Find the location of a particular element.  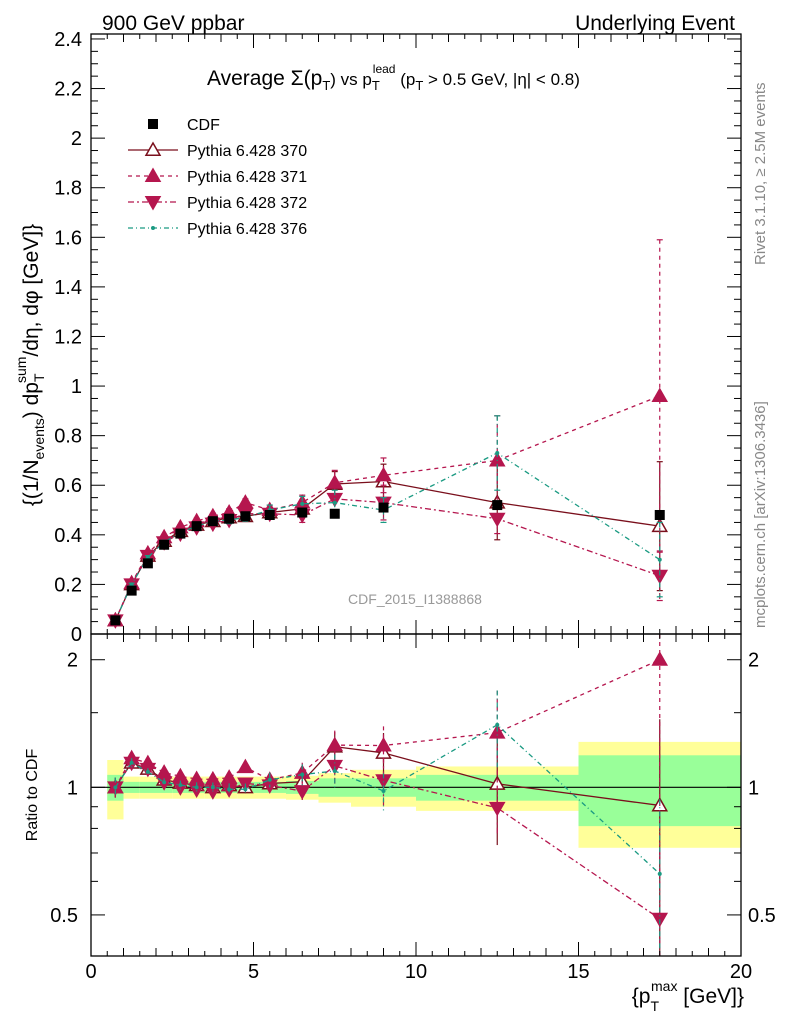

legend-label-0: CDF is located at coordinates (203, 125).